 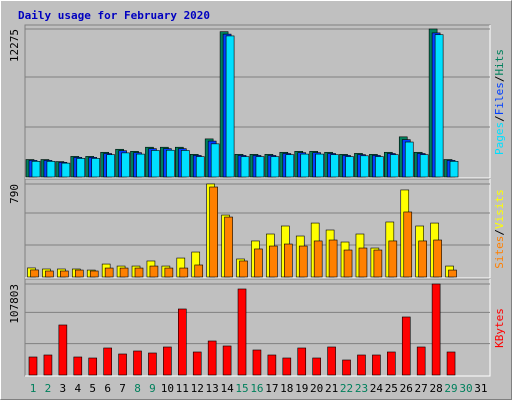 What do you see at coordinates (77, 388) in the screenshot?
I see `x-tick-label: 4` at bounding box center [77, 388].